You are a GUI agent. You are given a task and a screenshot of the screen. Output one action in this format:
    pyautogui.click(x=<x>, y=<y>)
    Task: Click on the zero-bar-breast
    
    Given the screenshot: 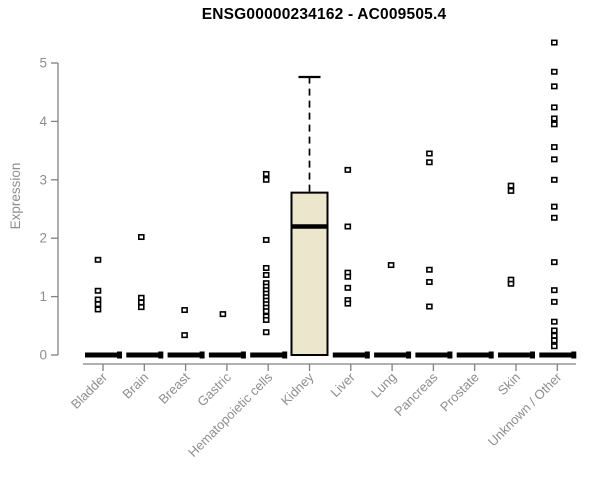 What is the action you would take?
    pyautogui.click(x=185, y=355)
    